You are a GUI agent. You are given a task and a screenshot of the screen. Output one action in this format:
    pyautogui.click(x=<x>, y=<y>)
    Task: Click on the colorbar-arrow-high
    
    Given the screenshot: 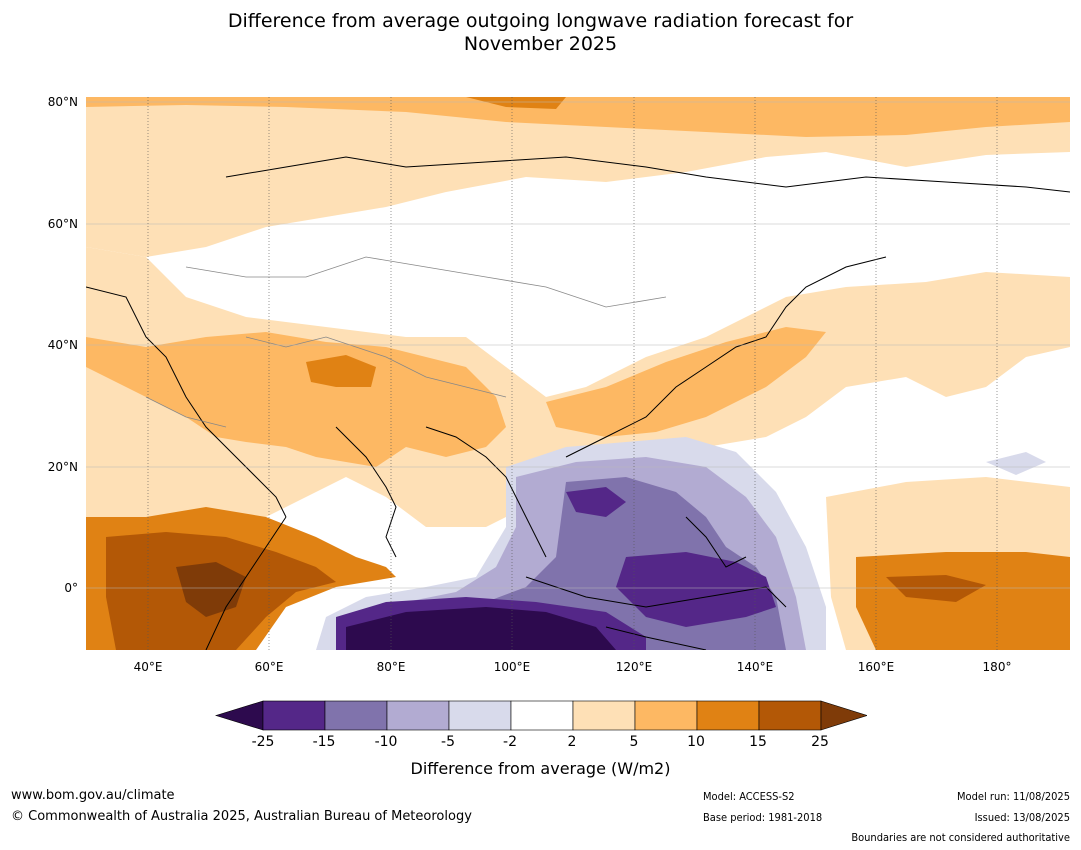 What is the action you would take?
    pyautogui.click(x=843, y=715)
    